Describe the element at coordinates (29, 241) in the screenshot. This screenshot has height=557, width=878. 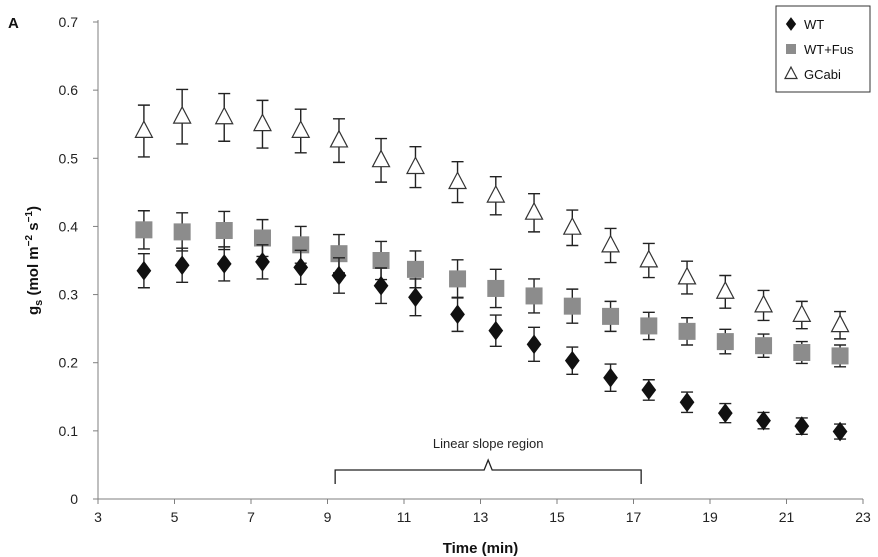
I see `y-axis-title-part: −2` at that location.